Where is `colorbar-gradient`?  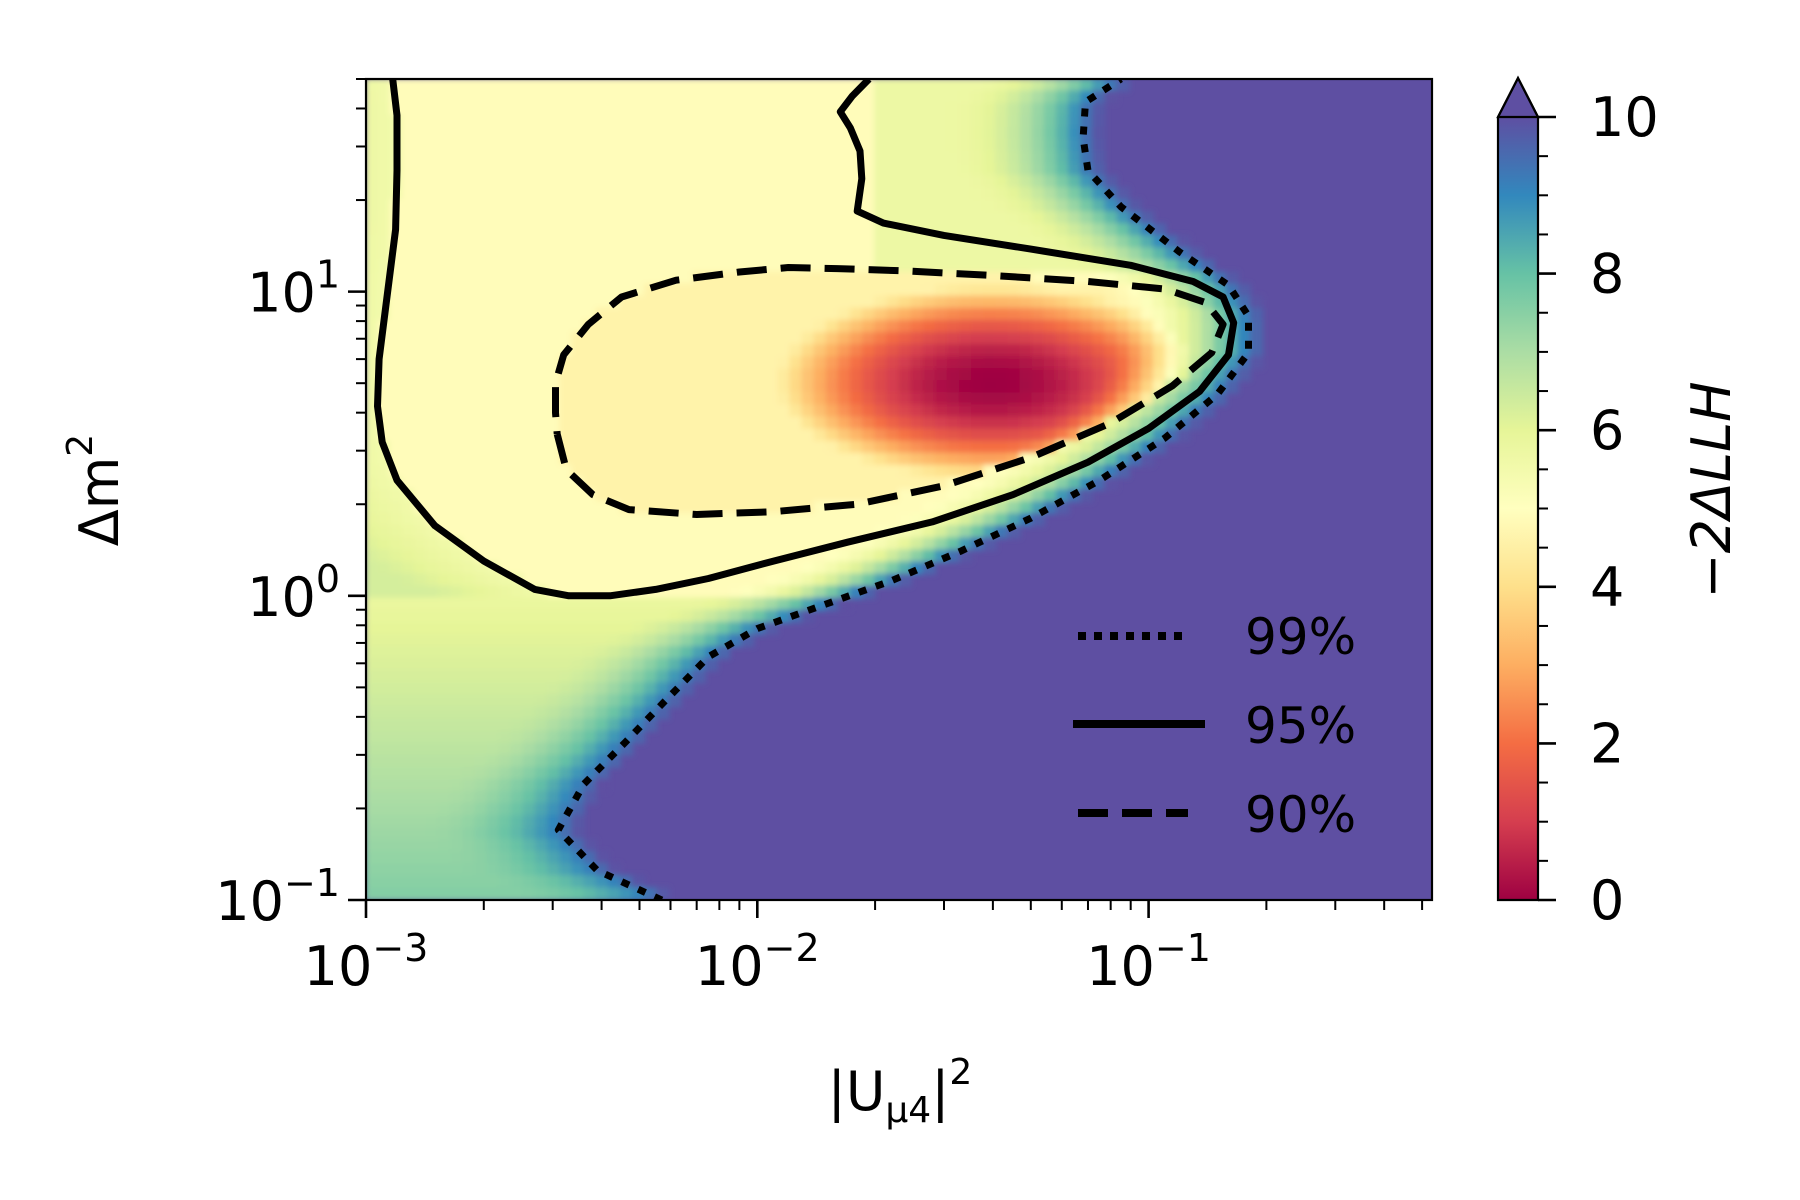
colorbar-gradient is located at coordinates (1518, 508).